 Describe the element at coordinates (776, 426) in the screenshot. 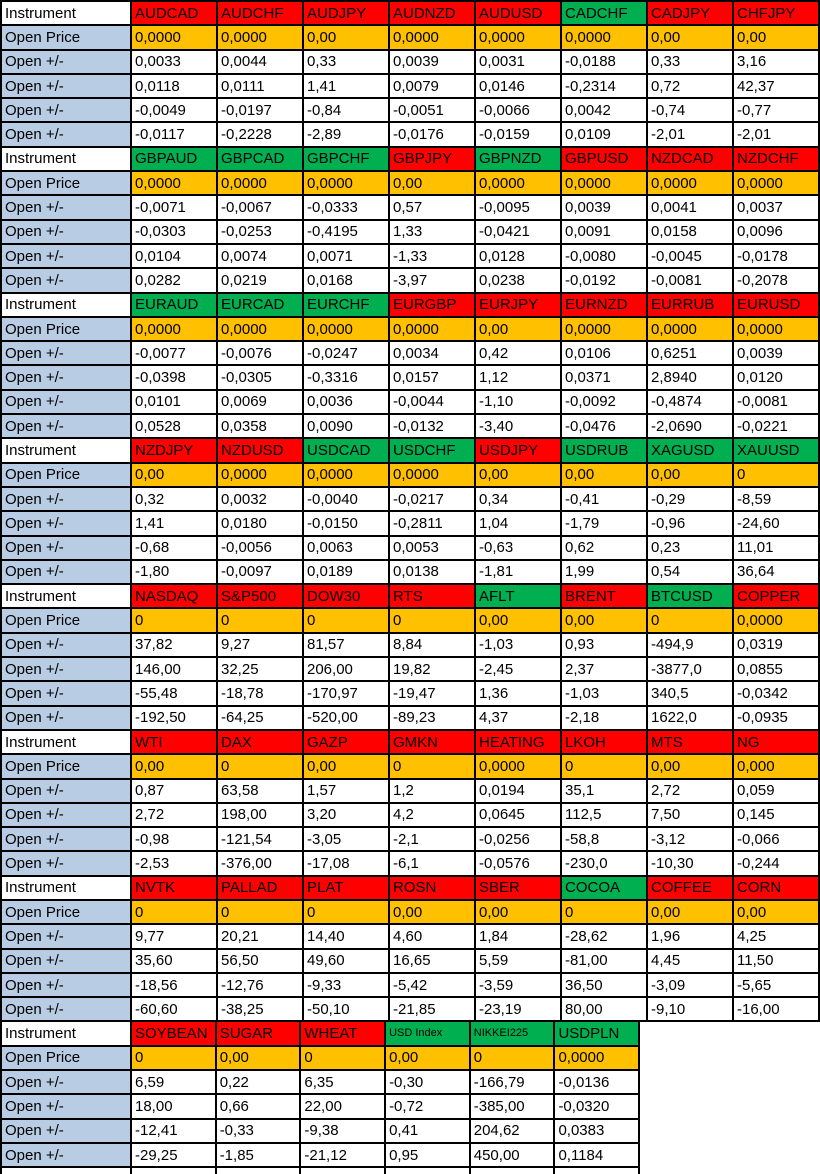

I see `open-change-cell: -0,0221` at that location.